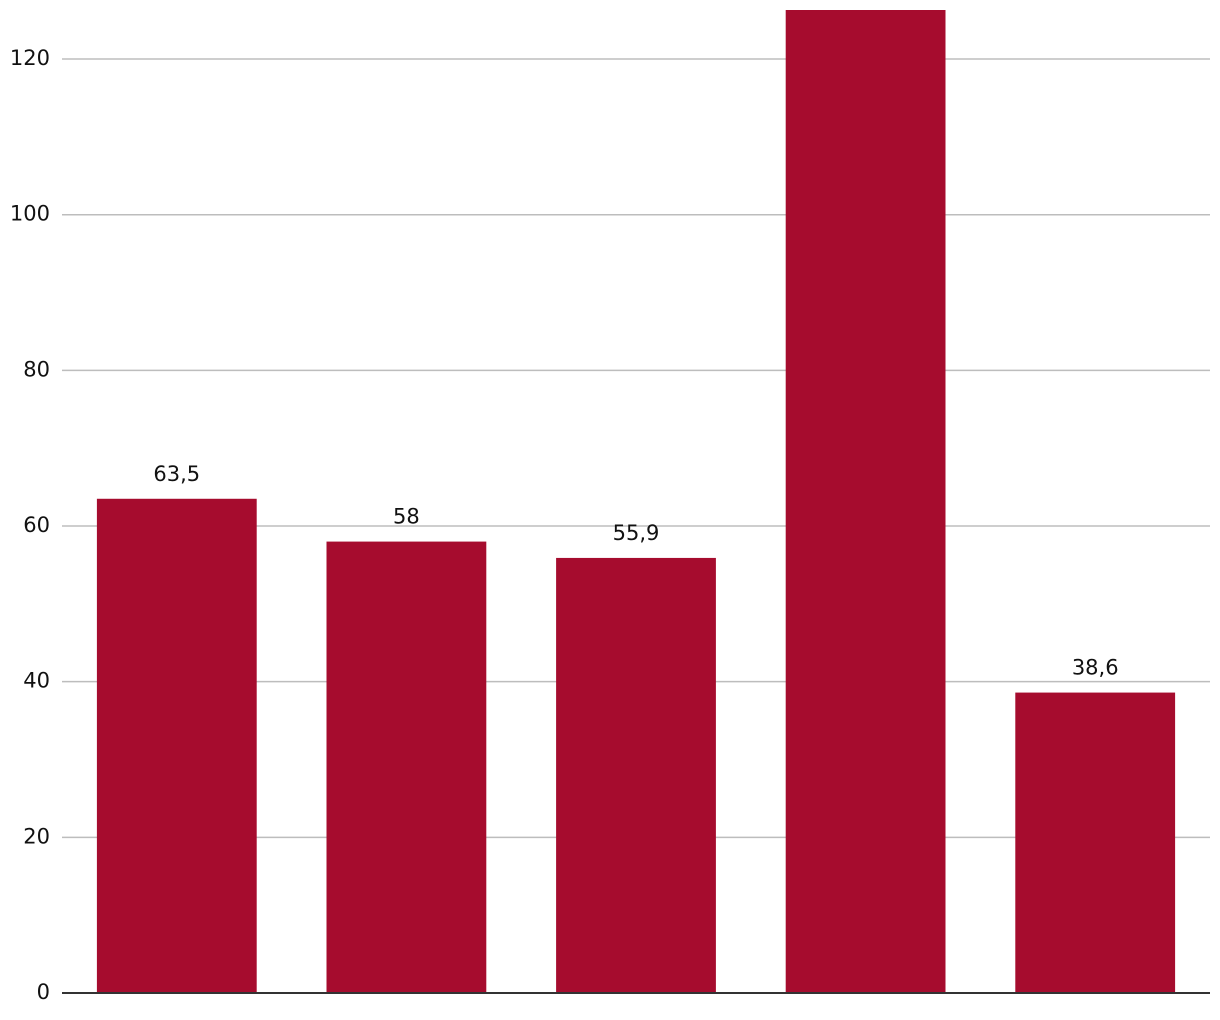 The width and height of the screenshot is (1220, 1020). I want to click on value-label: 58, so click(406, 517).